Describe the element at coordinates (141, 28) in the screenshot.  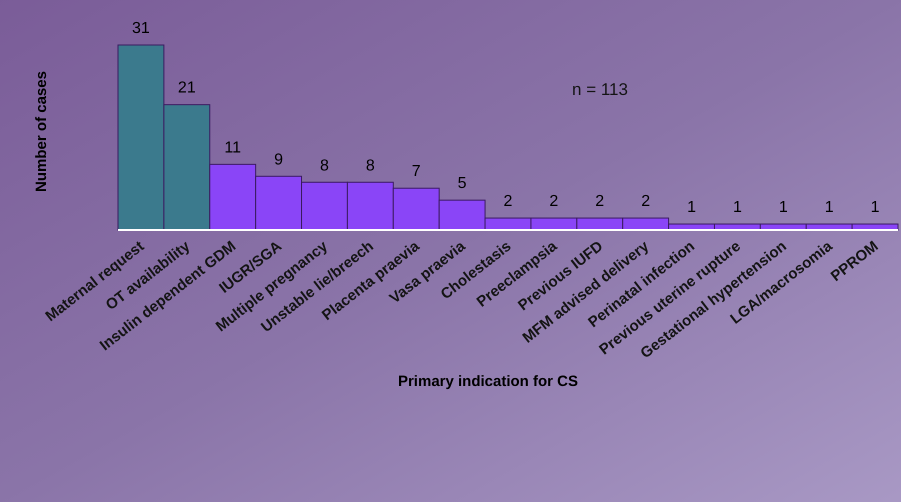
I see `data-label: 31` at that location.